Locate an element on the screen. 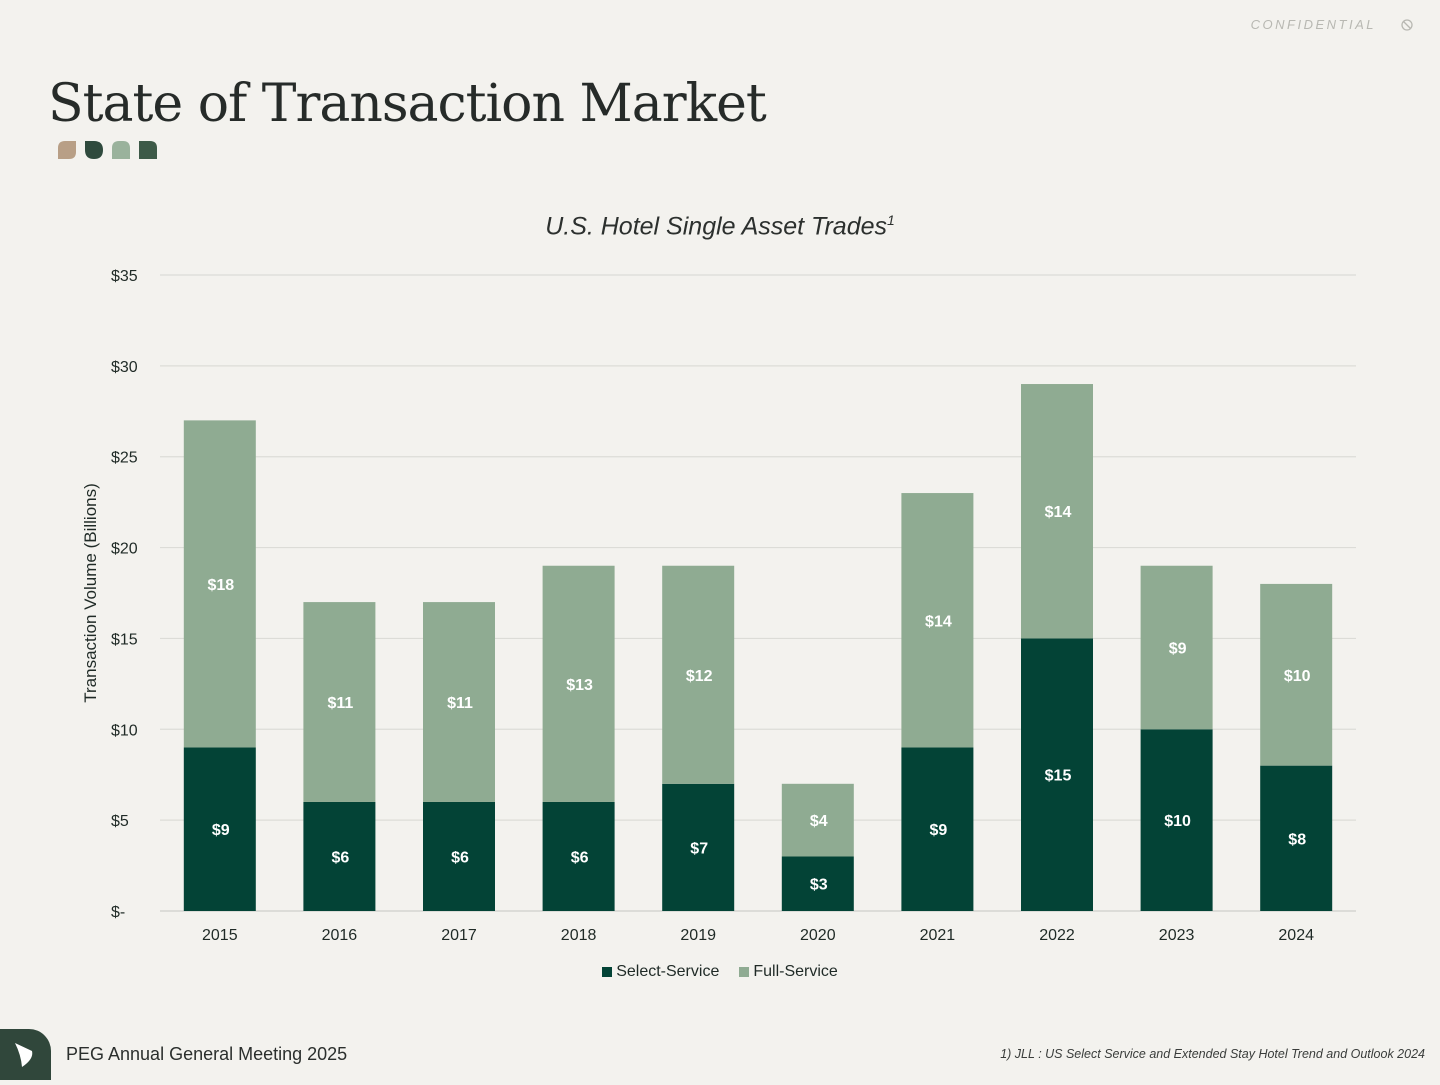 This screenshot has height=1085, width=1440. data-label-select-service-2022: $15 is located at coordinates (1058, 776).